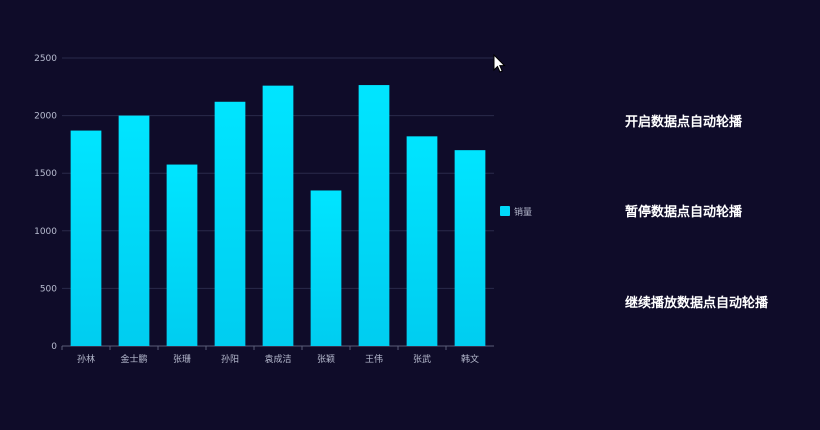 The width and height of the screenshot is (820, 430). I want to click on x-tick-label: 王伟, so click(374, 359).